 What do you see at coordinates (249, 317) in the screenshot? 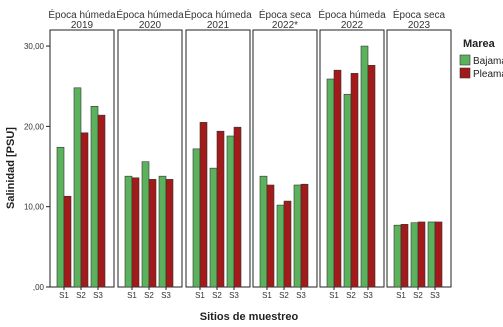
I see `x-axis-title: Sitios de muestreo` at bounding box center [249, 317].